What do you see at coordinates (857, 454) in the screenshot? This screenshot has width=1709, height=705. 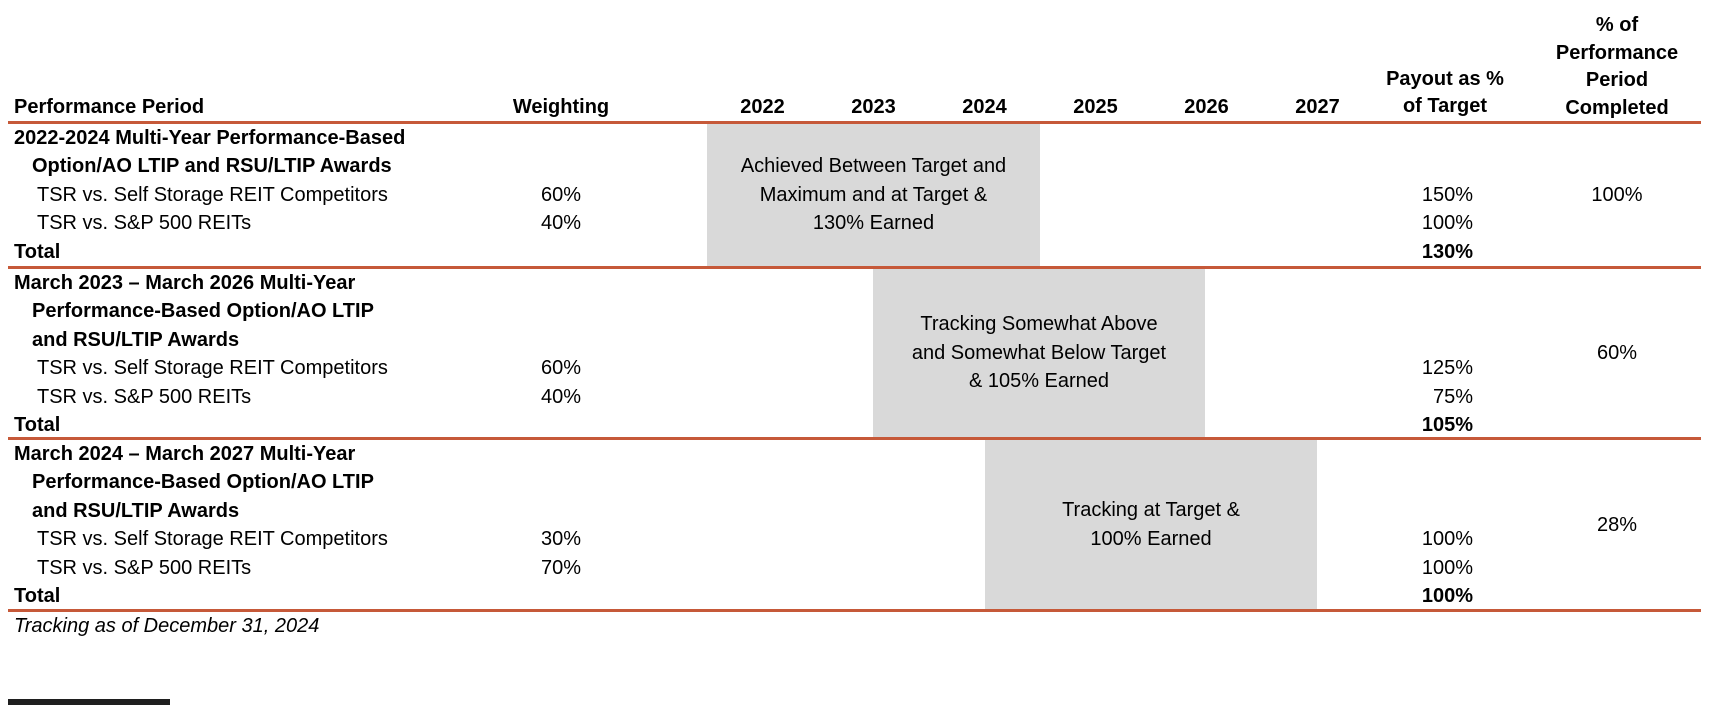 I see `section-title-row: March 2024 – March 2027 Multi-Year` at bounding box center [857, 454].